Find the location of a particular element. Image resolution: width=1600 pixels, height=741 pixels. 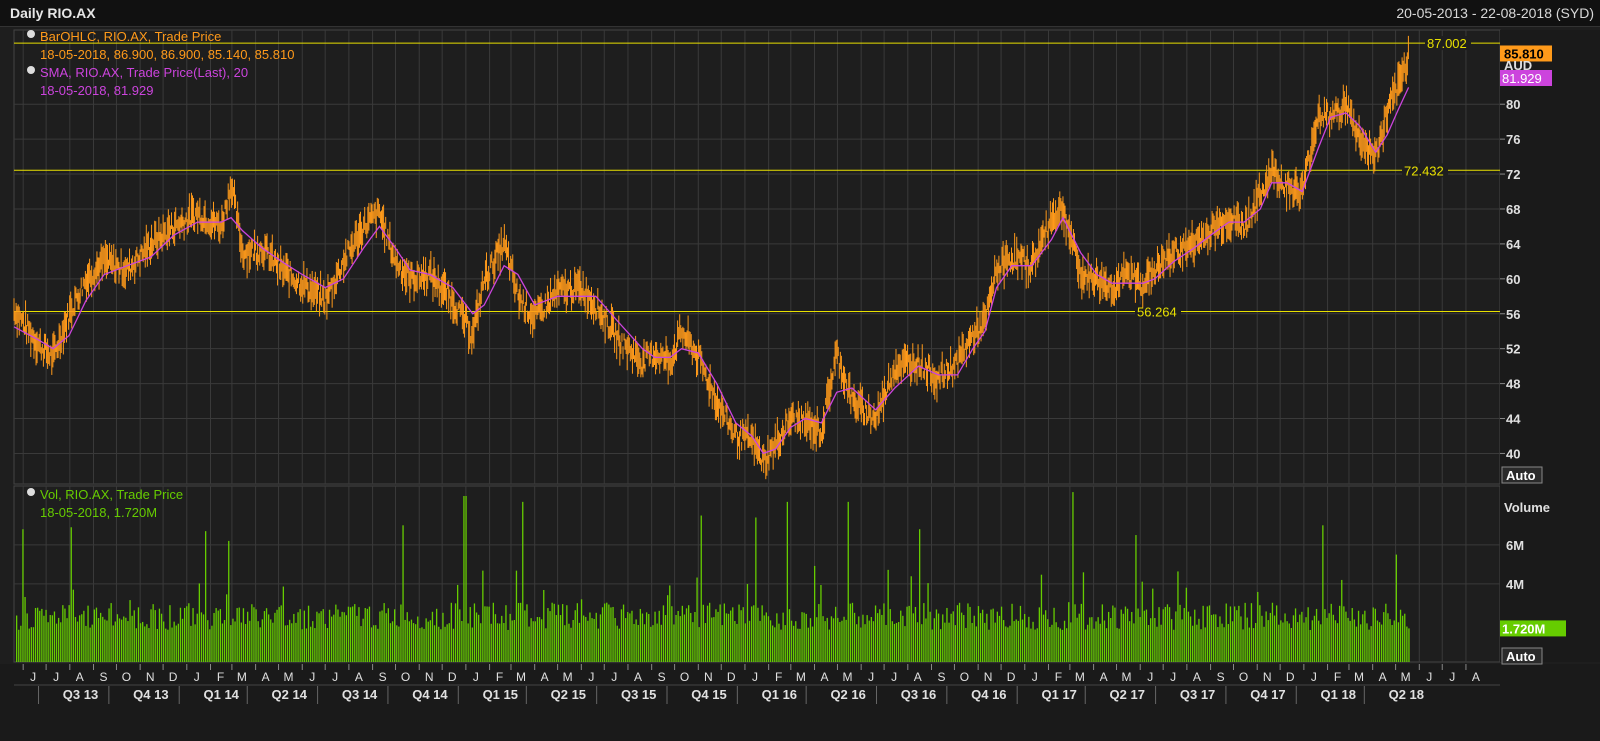

month-label: M is located at coordinates (847, 677).